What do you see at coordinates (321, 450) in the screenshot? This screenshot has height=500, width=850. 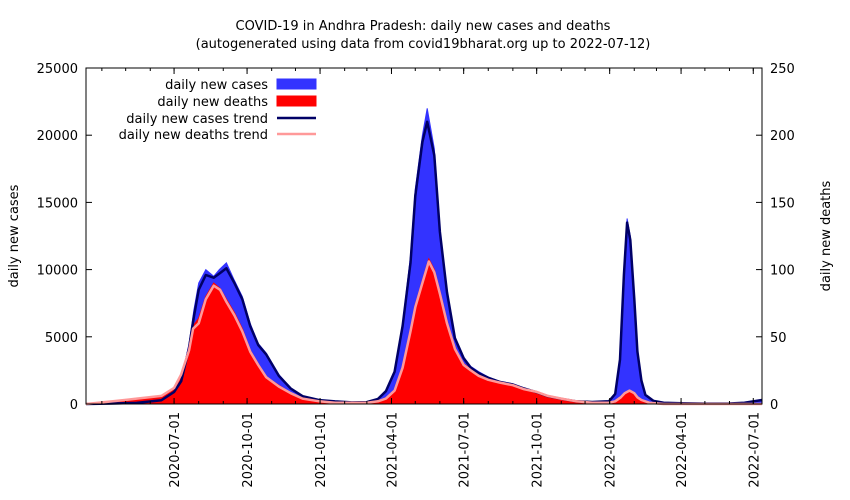 I see `x-tick-label: 2021-01-01` at bounding box center [321, 450].